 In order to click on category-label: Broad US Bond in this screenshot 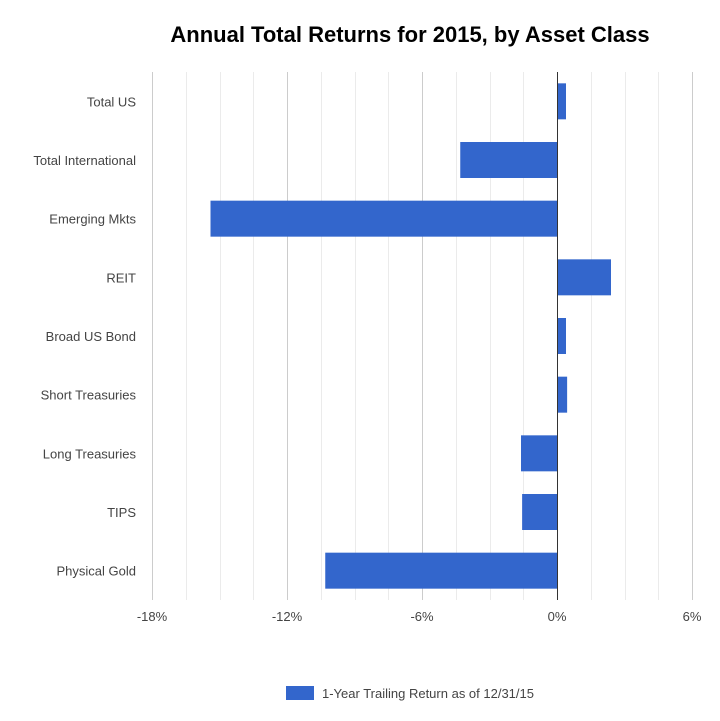, I will do `click(91, 336)`.